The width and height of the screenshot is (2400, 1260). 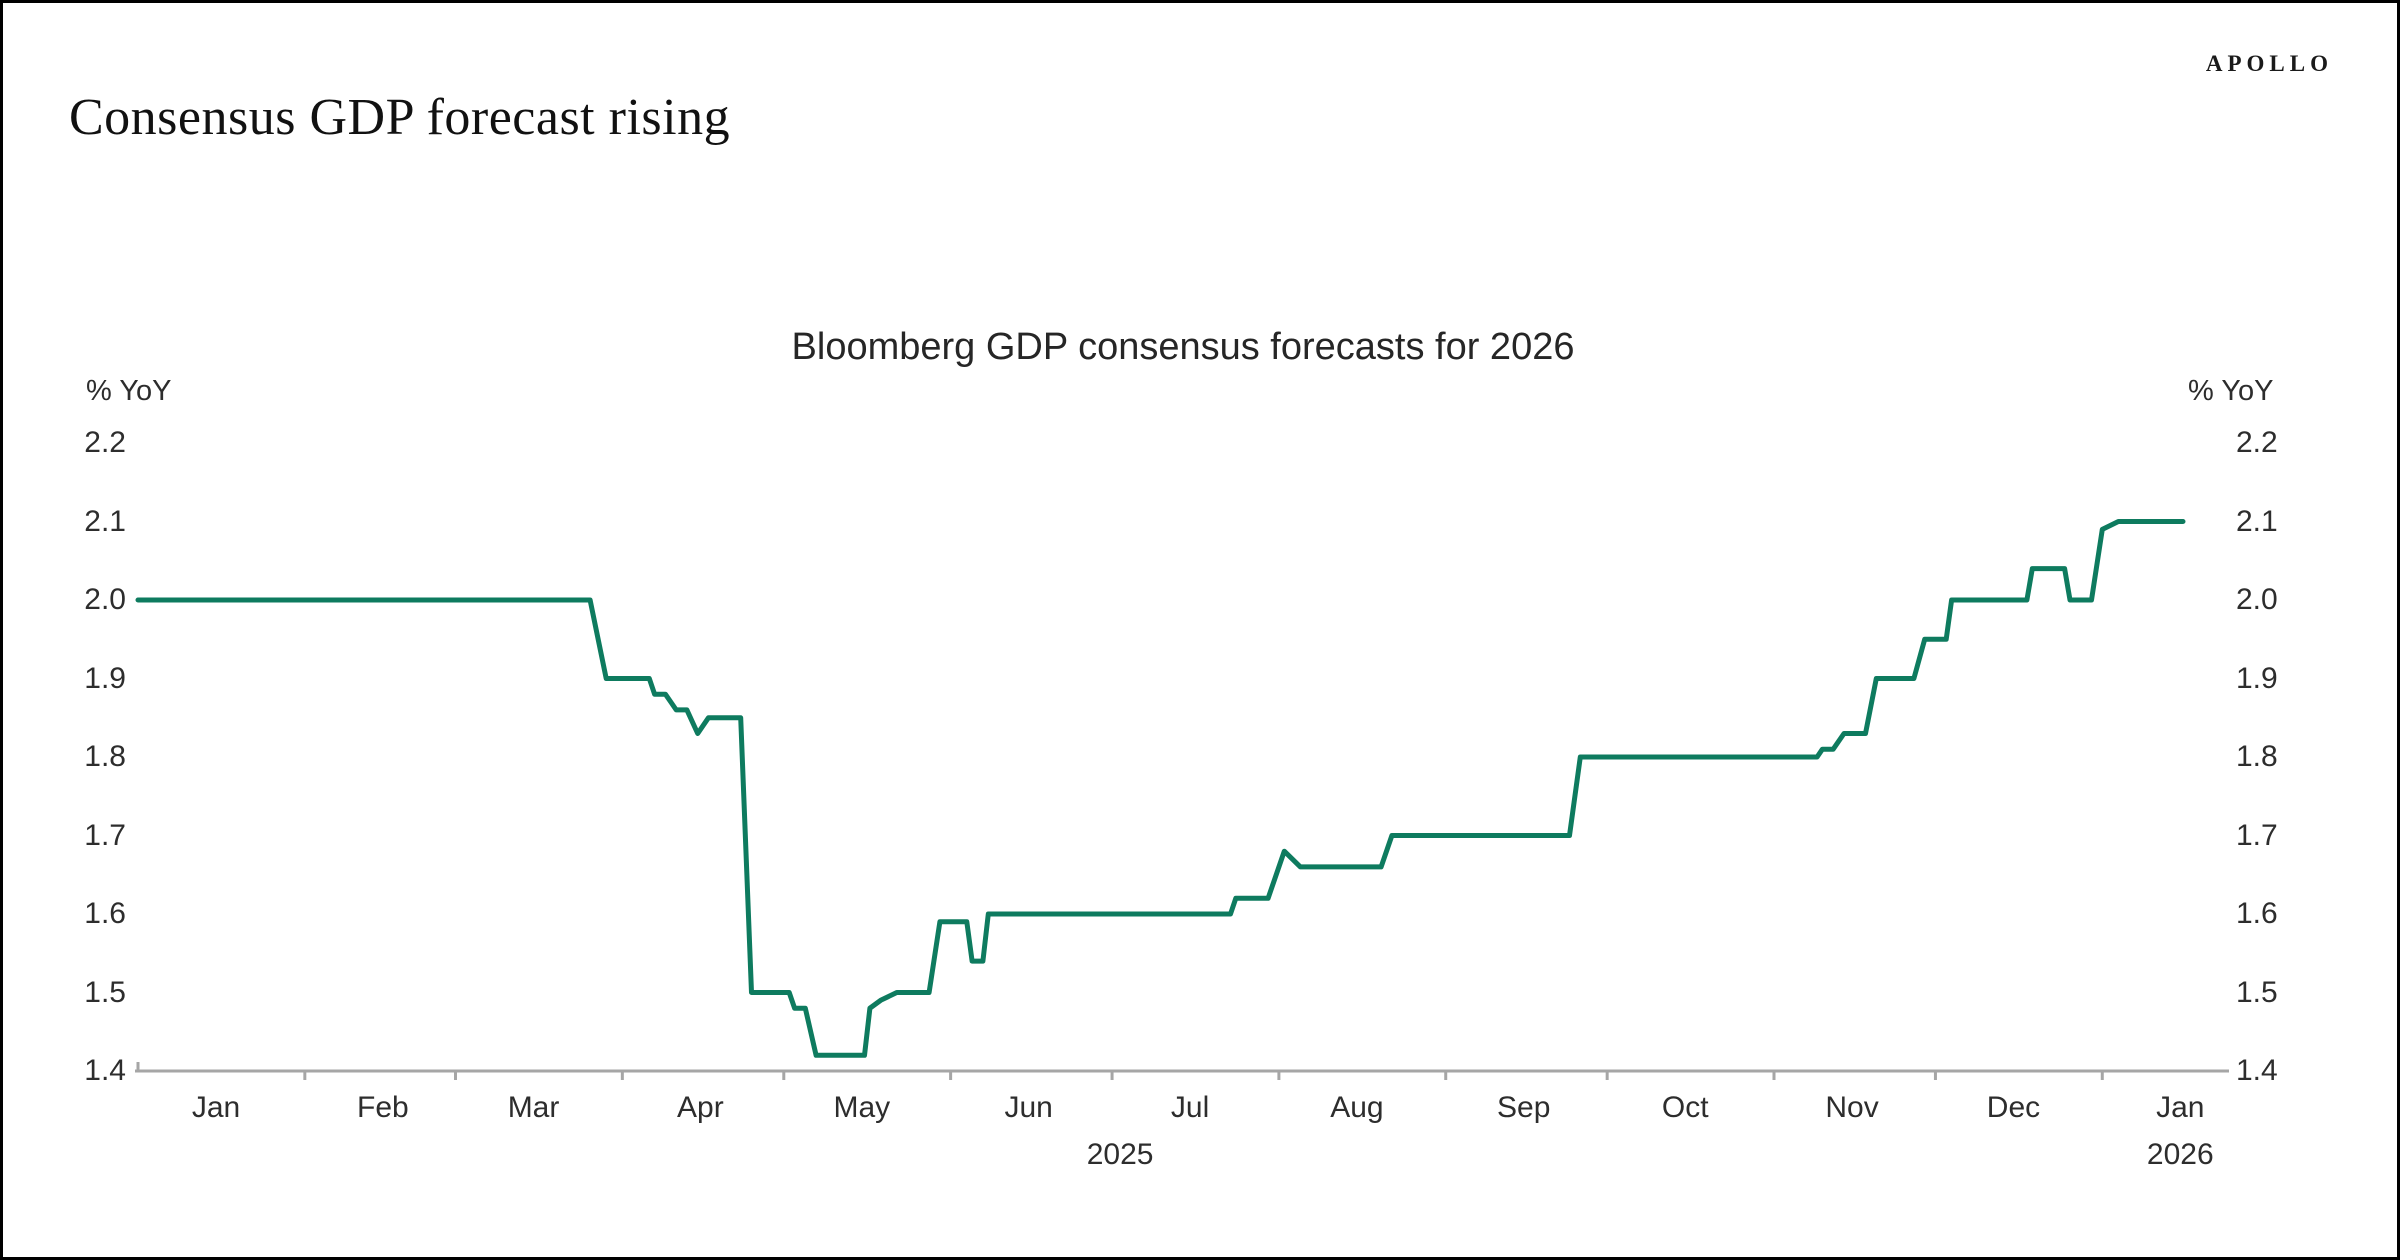 What do you see at coordinates (105, 1070) in the screenshot?
I see `y-tick-label-left: 1.4` at bounding box center [105, 1070].